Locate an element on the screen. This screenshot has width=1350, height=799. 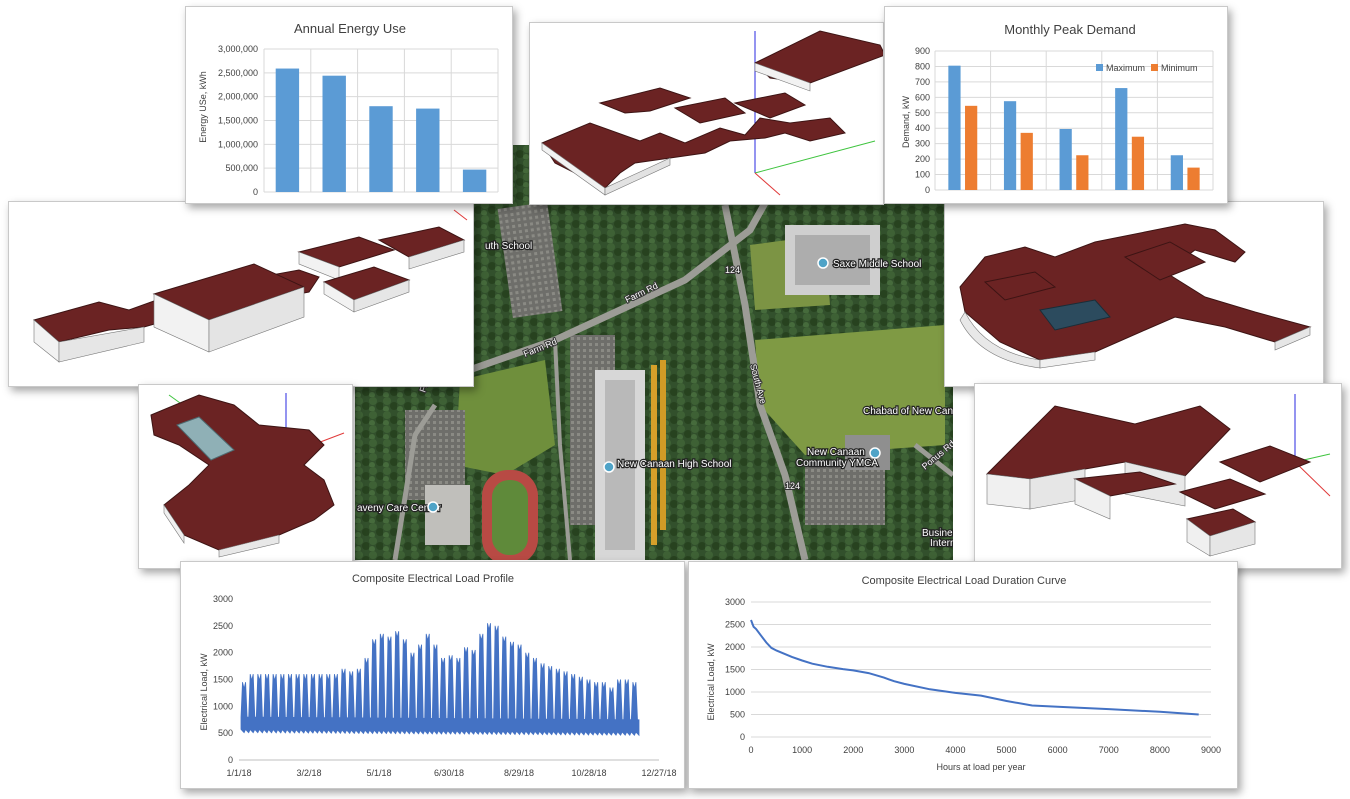
y-axis-label: Demand, kW is located at coordinates (906, 121).